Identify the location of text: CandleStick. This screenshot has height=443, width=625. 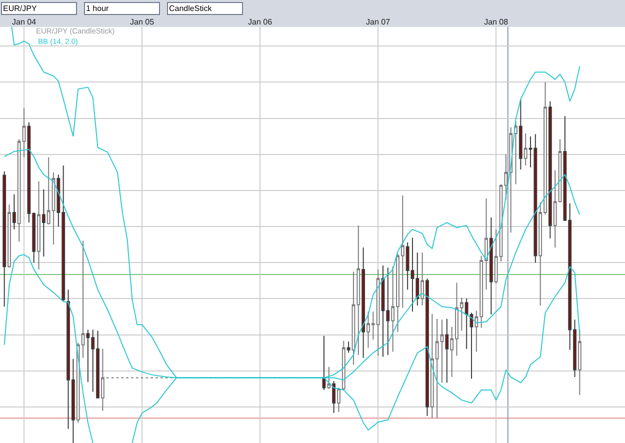
(191, 8).